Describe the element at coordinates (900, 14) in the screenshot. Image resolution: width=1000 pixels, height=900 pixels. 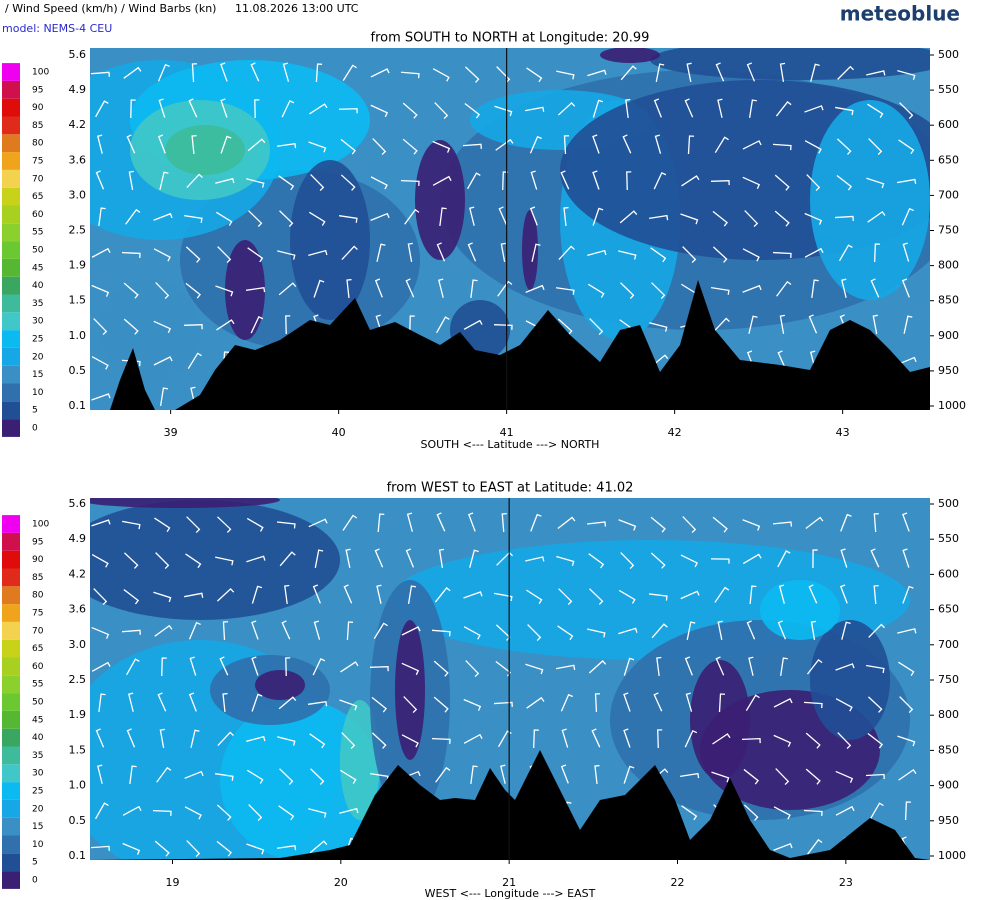
I see `brand-logo: meteoblue` at that location.